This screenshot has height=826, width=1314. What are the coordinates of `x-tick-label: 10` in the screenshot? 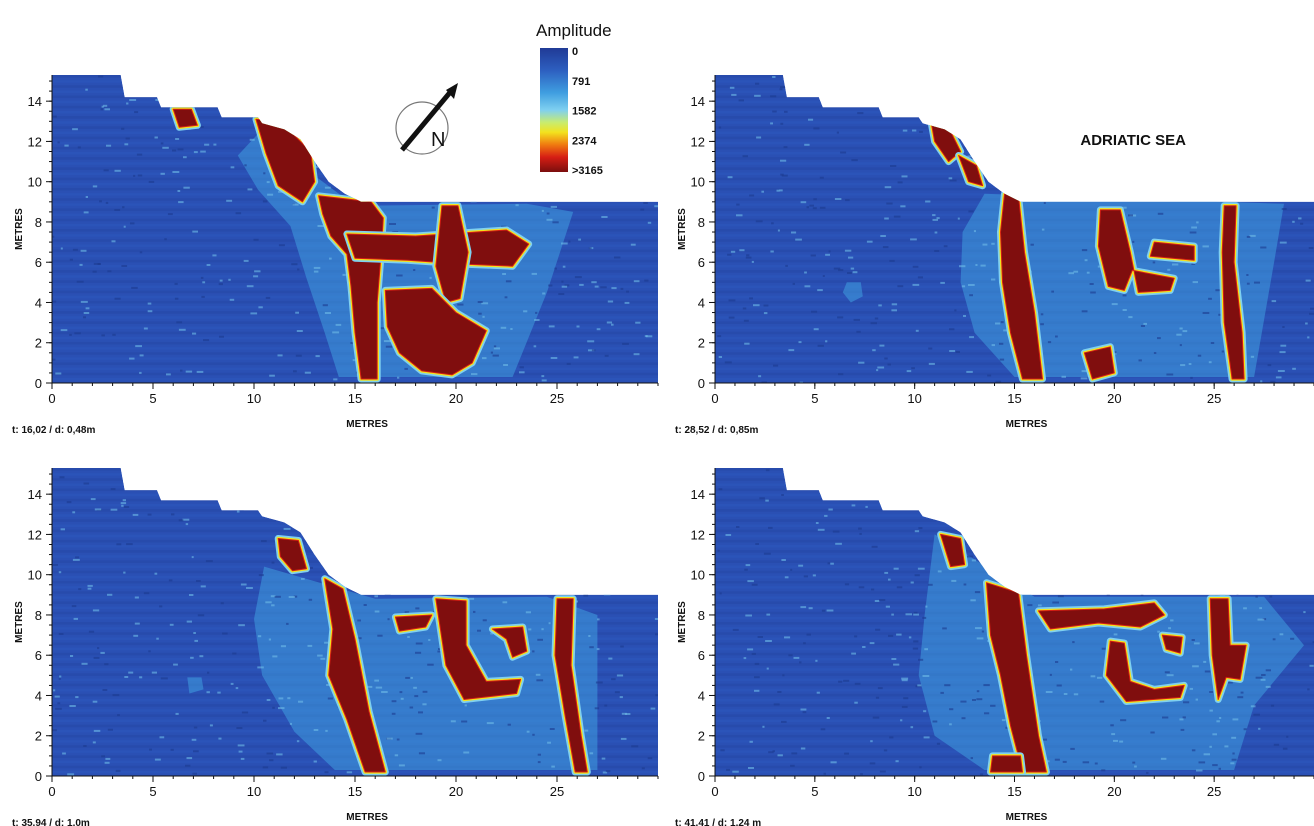 It's located at (254, 398).